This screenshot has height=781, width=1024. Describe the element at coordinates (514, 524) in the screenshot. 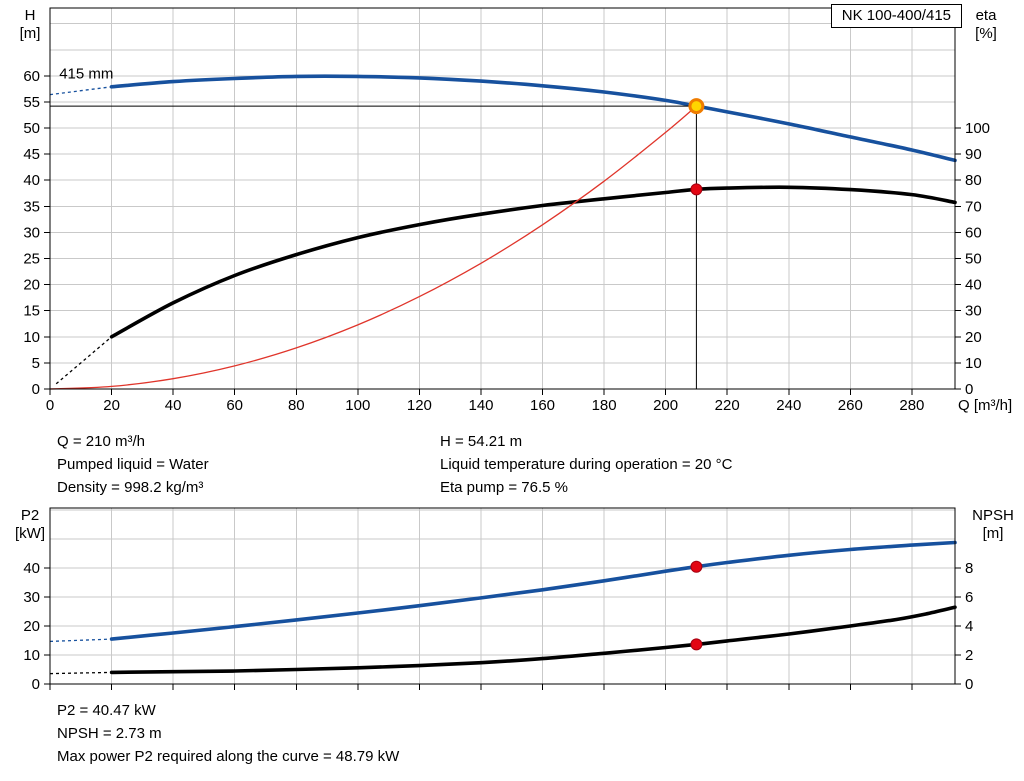

I see `axis-titles: P2[kW] NPSH[m]` at that location.